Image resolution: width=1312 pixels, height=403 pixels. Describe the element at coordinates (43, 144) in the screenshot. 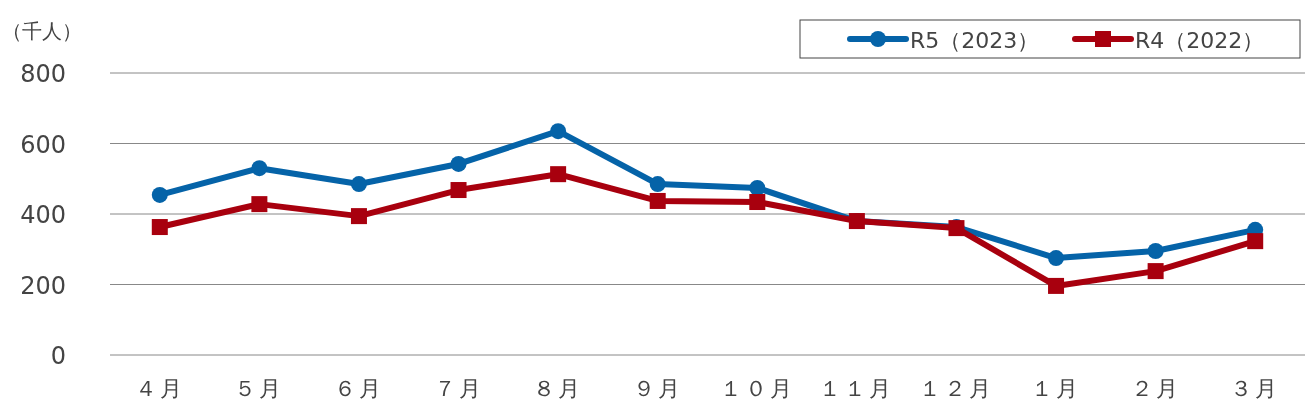

I see `y-tick-label: 600` at that location.